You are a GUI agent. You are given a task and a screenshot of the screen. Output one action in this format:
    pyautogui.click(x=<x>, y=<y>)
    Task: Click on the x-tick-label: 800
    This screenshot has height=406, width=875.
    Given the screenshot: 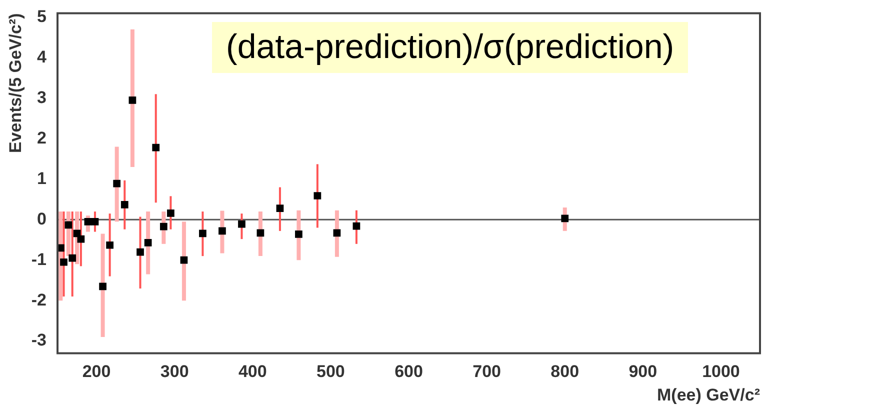 What is the action you would take?
    pyautogui.click(x=565, y=372)
    